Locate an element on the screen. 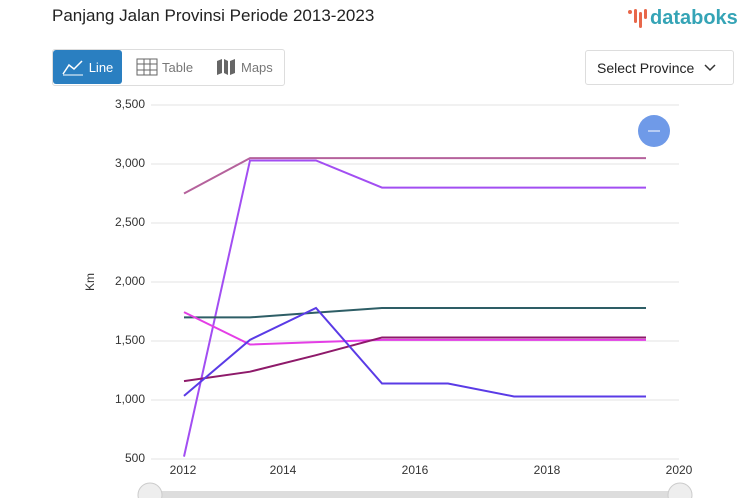 This screenshot has height=498, width=753. province-select: Select Province is located at coordinates (659, 67).